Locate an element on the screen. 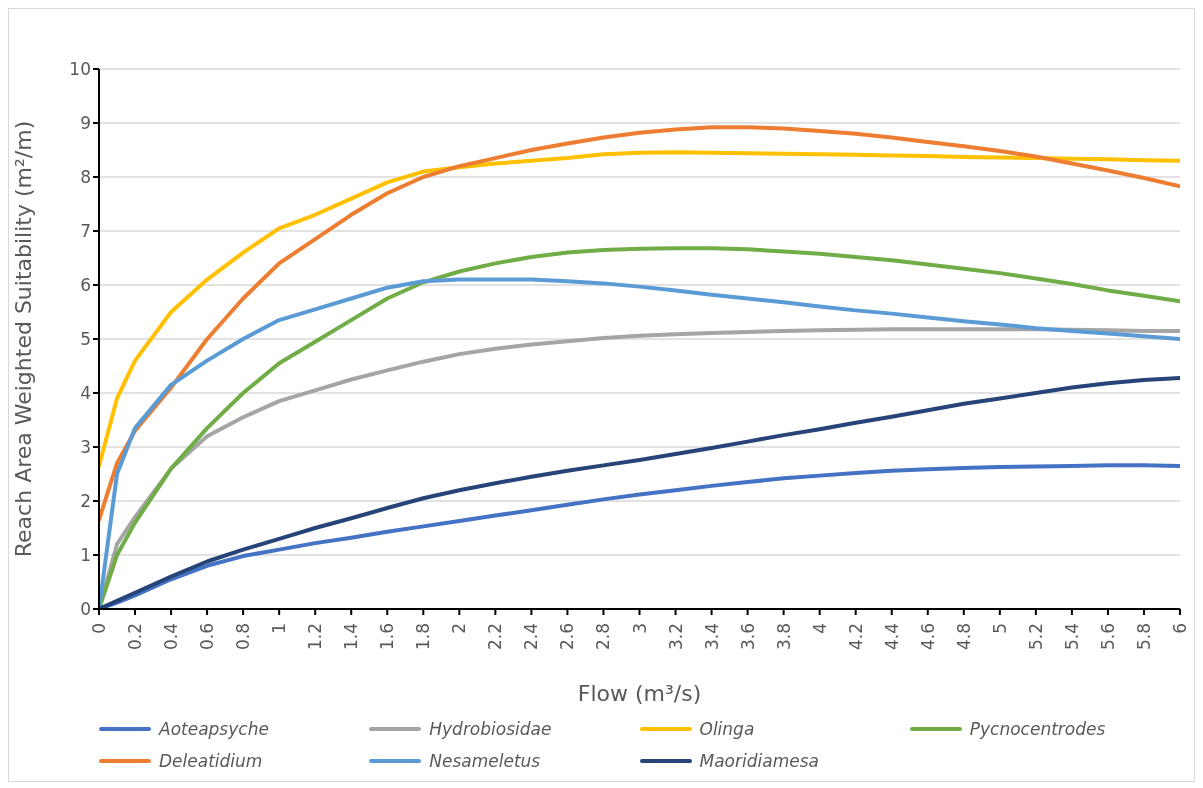  x-tick-label: 0.8 is located at coordinates (243, 637).